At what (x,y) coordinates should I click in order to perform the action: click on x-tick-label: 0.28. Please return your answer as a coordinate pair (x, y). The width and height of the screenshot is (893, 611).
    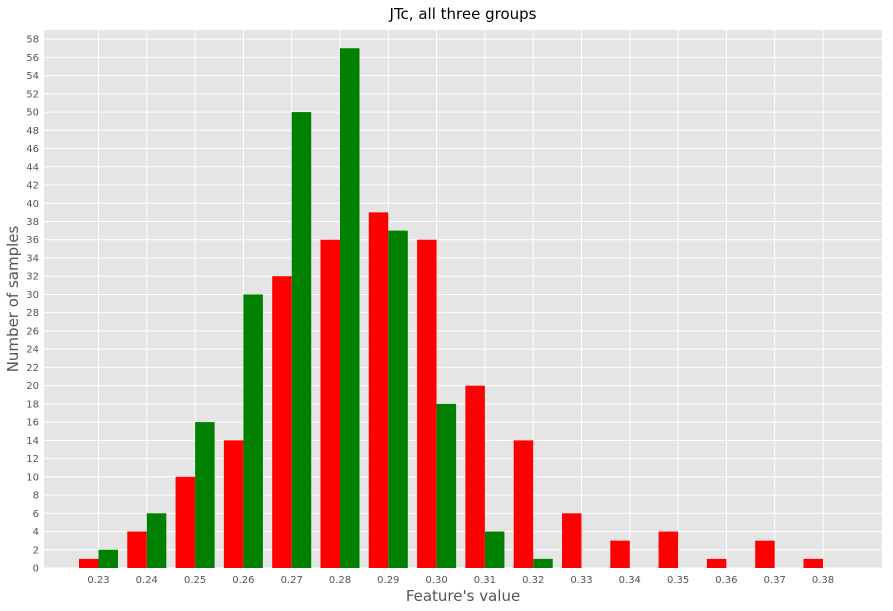
    Looking at the image, I should click on (340, 580).